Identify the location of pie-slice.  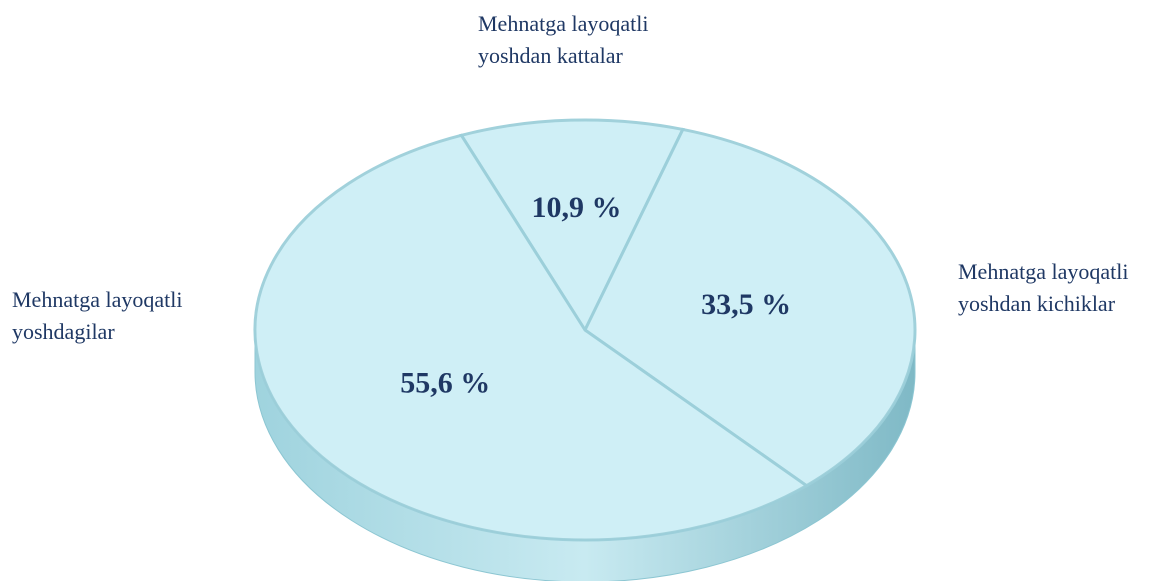
(572, 226).